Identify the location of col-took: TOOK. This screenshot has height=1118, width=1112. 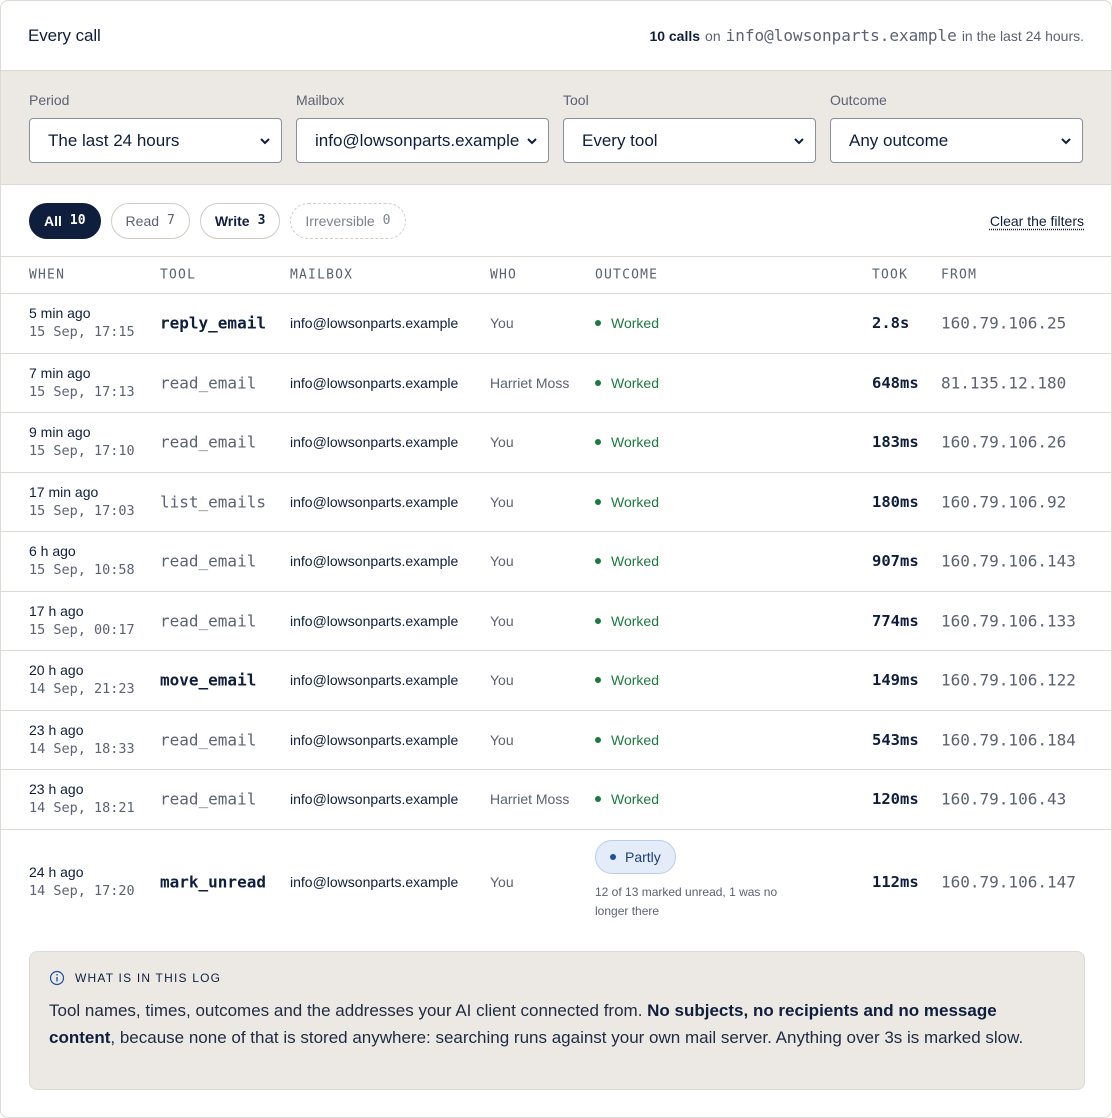
(890, 275).